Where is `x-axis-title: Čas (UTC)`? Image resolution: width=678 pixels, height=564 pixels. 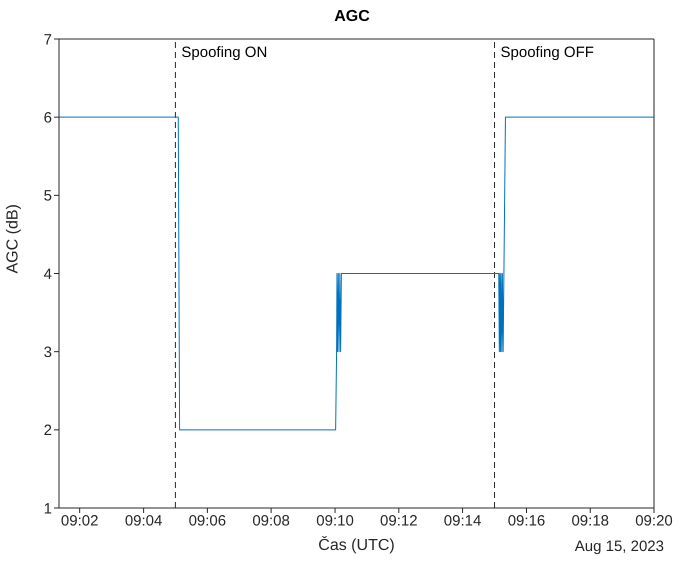
x-axis-title: Čas (UTC) is located at coordinates (356, 545).